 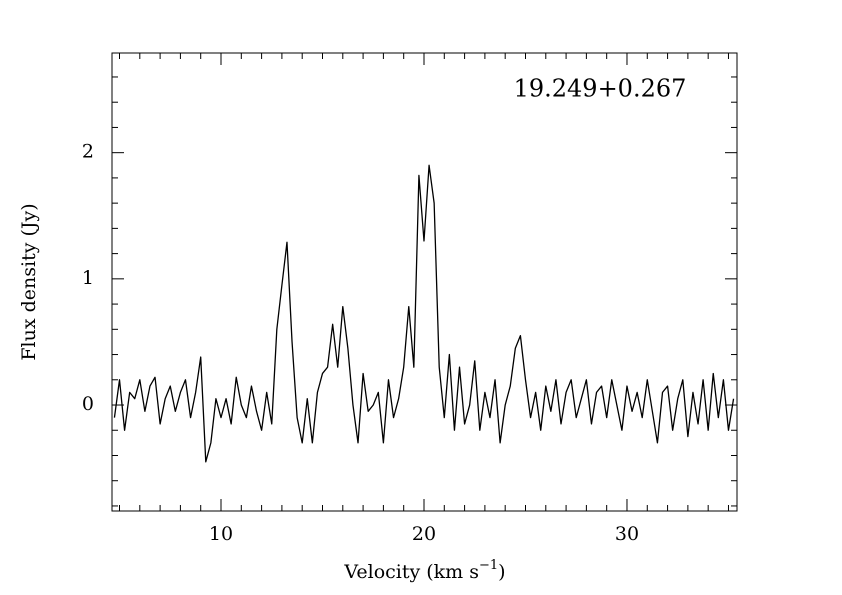 I want to click on annotation: 19.249+0.267, so click(x=600, y=89).